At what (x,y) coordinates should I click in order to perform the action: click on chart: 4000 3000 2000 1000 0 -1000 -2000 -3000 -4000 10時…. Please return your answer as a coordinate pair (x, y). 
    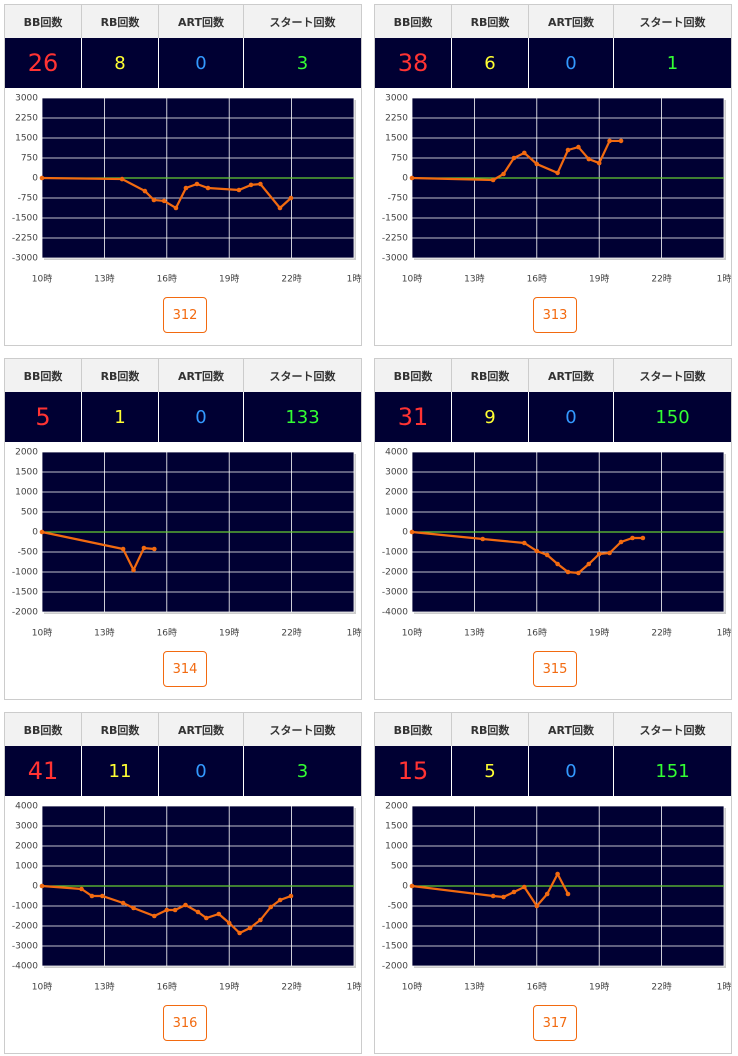
    Looking at the image, I should click on (187, 897).